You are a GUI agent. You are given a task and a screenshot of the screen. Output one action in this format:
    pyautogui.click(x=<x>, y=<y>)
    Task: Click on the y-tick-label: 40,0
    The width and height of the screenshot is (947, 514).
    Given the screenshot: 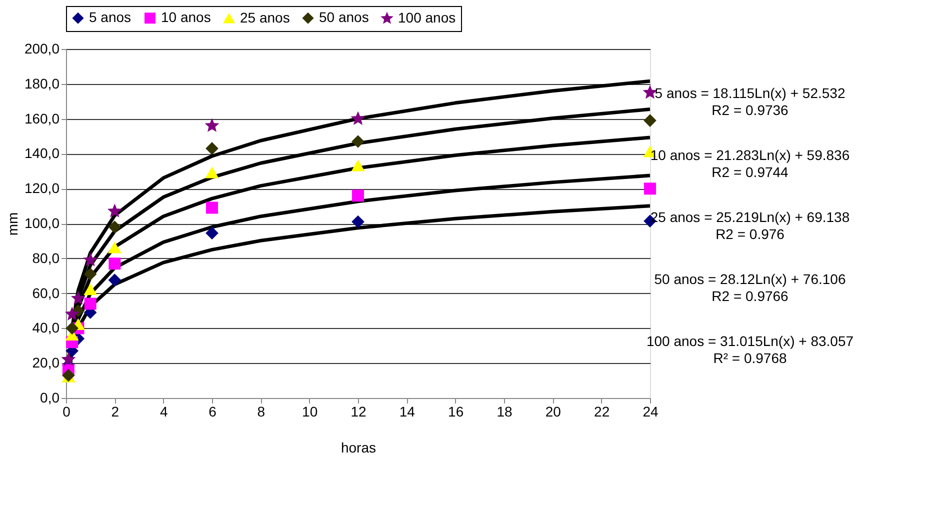 What is the action you would take?
    pyautogui.click(x=46, y=328)
    